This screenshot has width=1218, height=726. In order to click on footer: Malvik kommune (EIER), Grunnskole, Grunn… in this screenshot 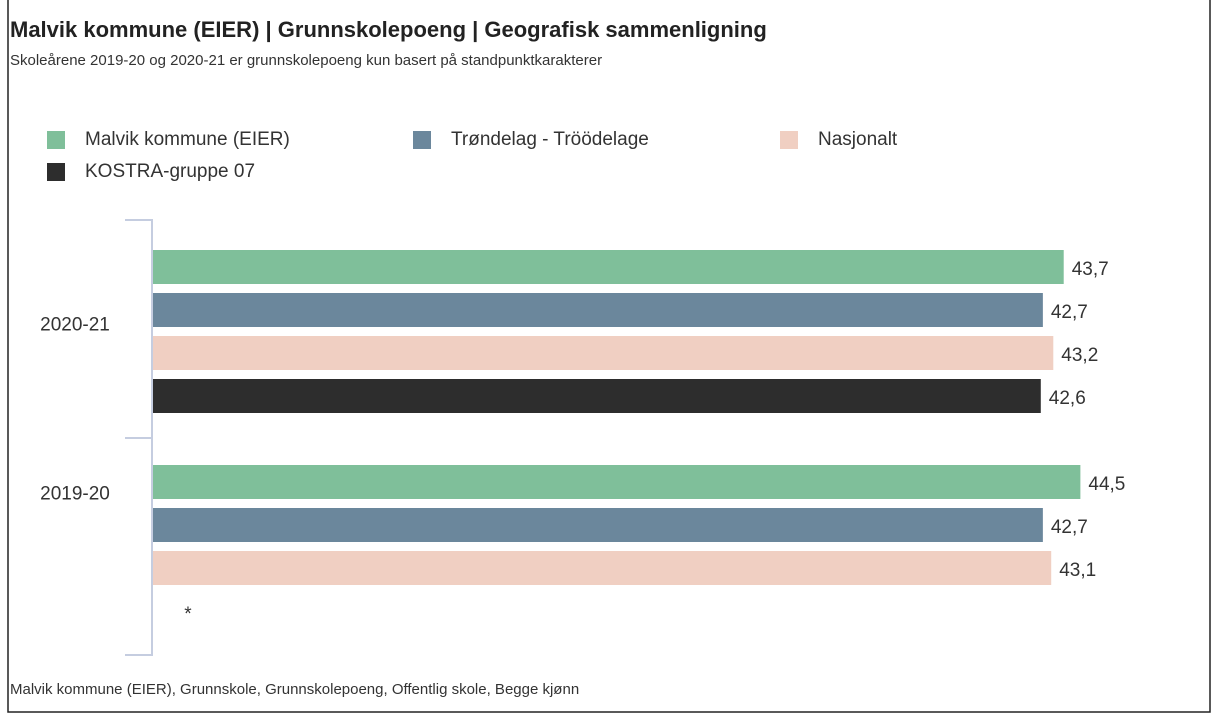, I will do `click(294, 689)`.